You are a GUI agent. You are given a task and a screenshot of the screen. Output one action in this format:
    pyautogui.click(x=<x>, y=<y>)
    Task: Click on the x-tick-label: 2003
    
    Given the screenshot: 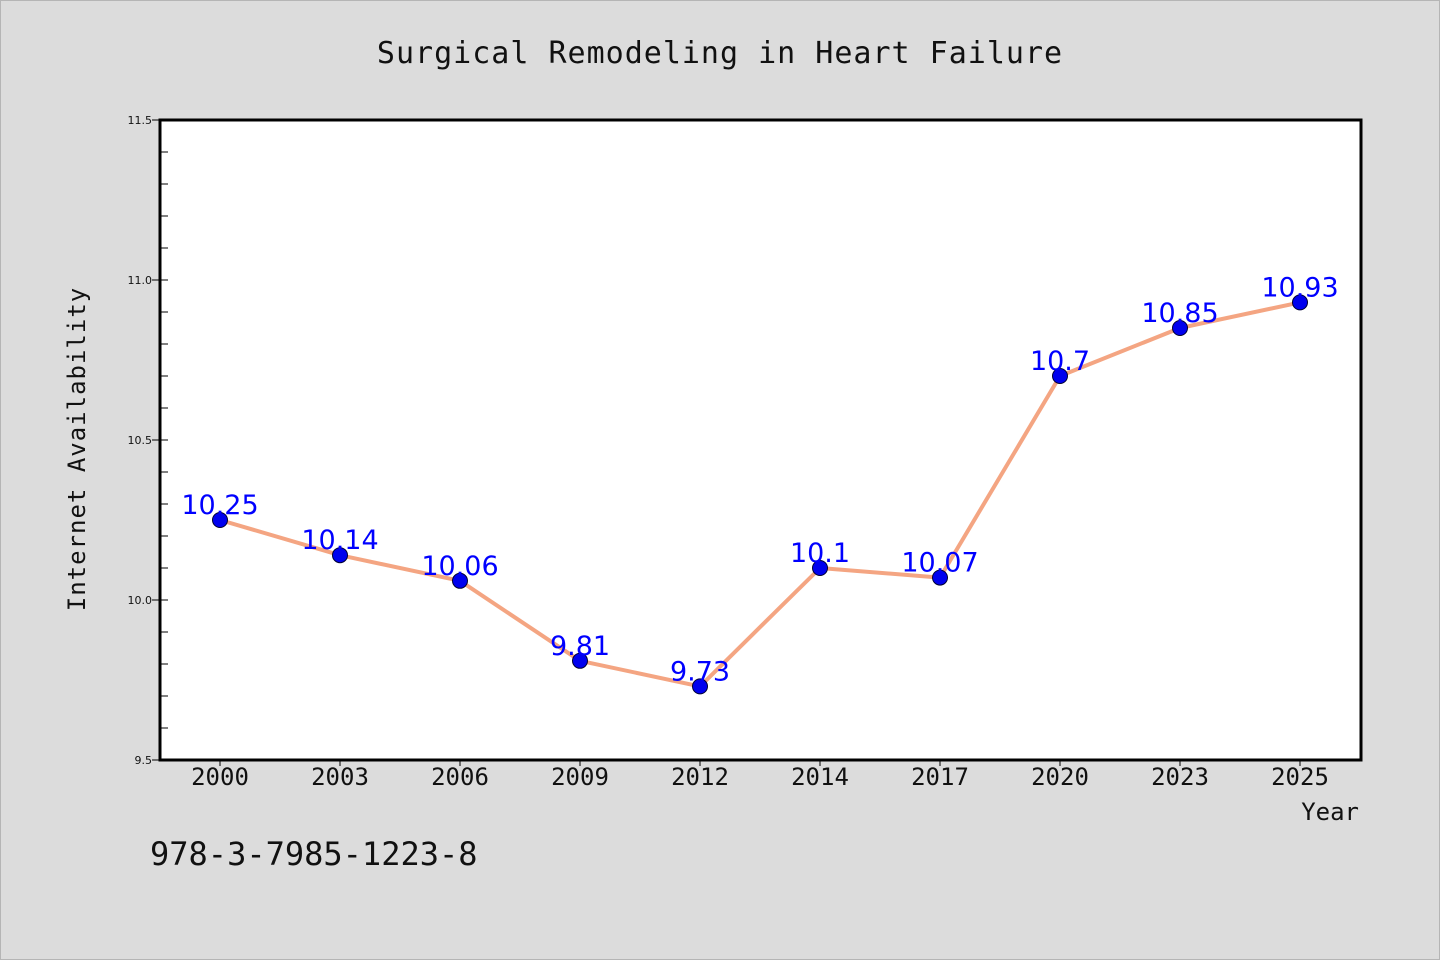 What is the action you would take?
    pyautogui.click(x=340, y=777)
    